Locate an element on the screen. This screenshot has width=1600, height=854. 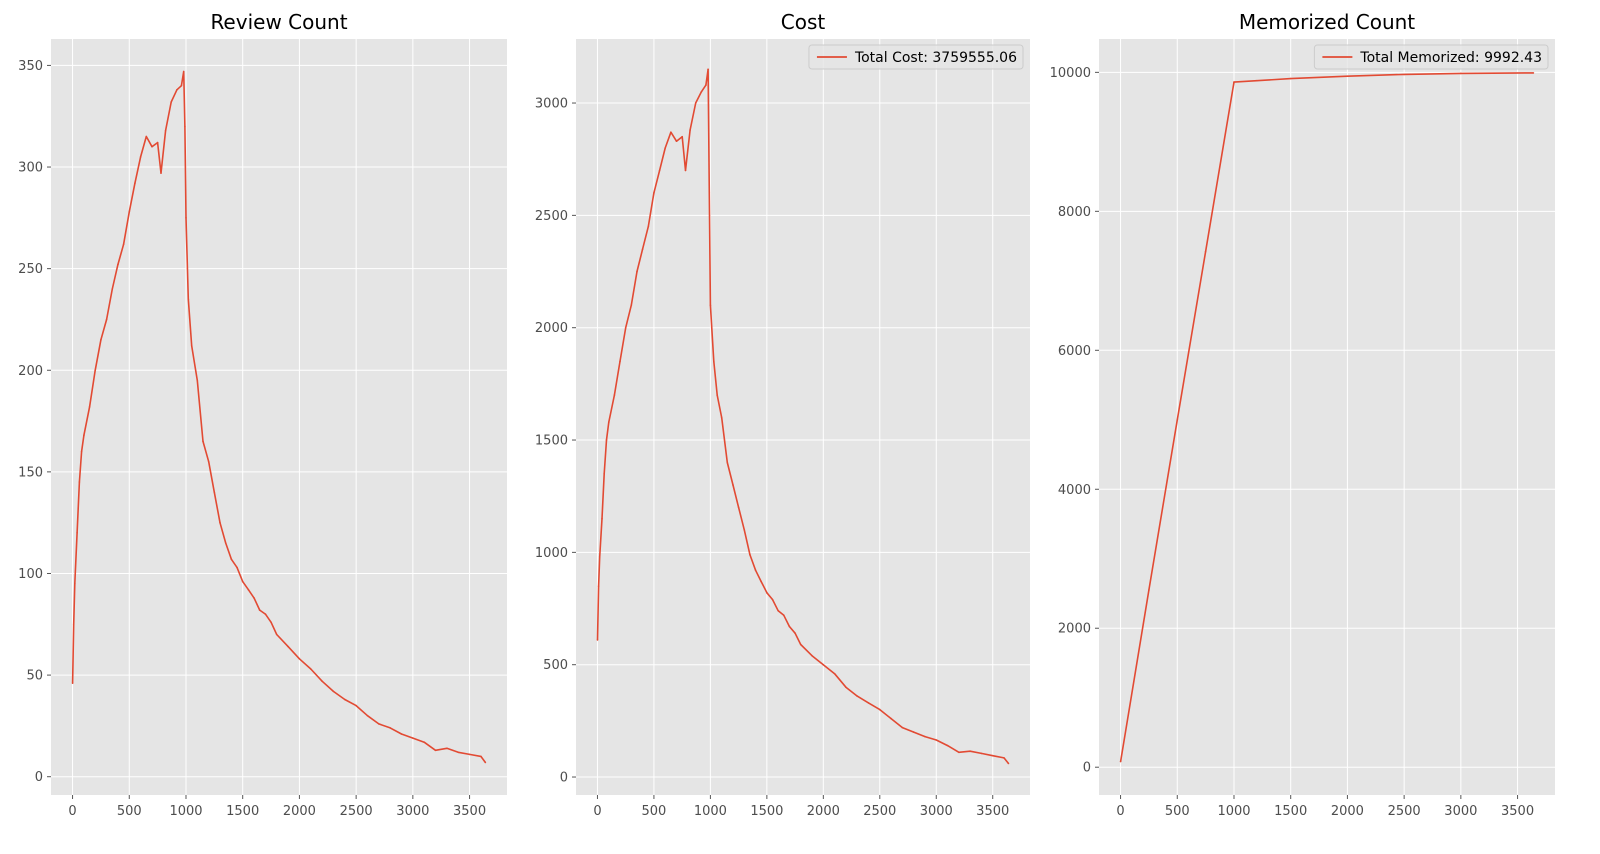
y-tick-label: 6000 is located at coordinates (1074, 351).